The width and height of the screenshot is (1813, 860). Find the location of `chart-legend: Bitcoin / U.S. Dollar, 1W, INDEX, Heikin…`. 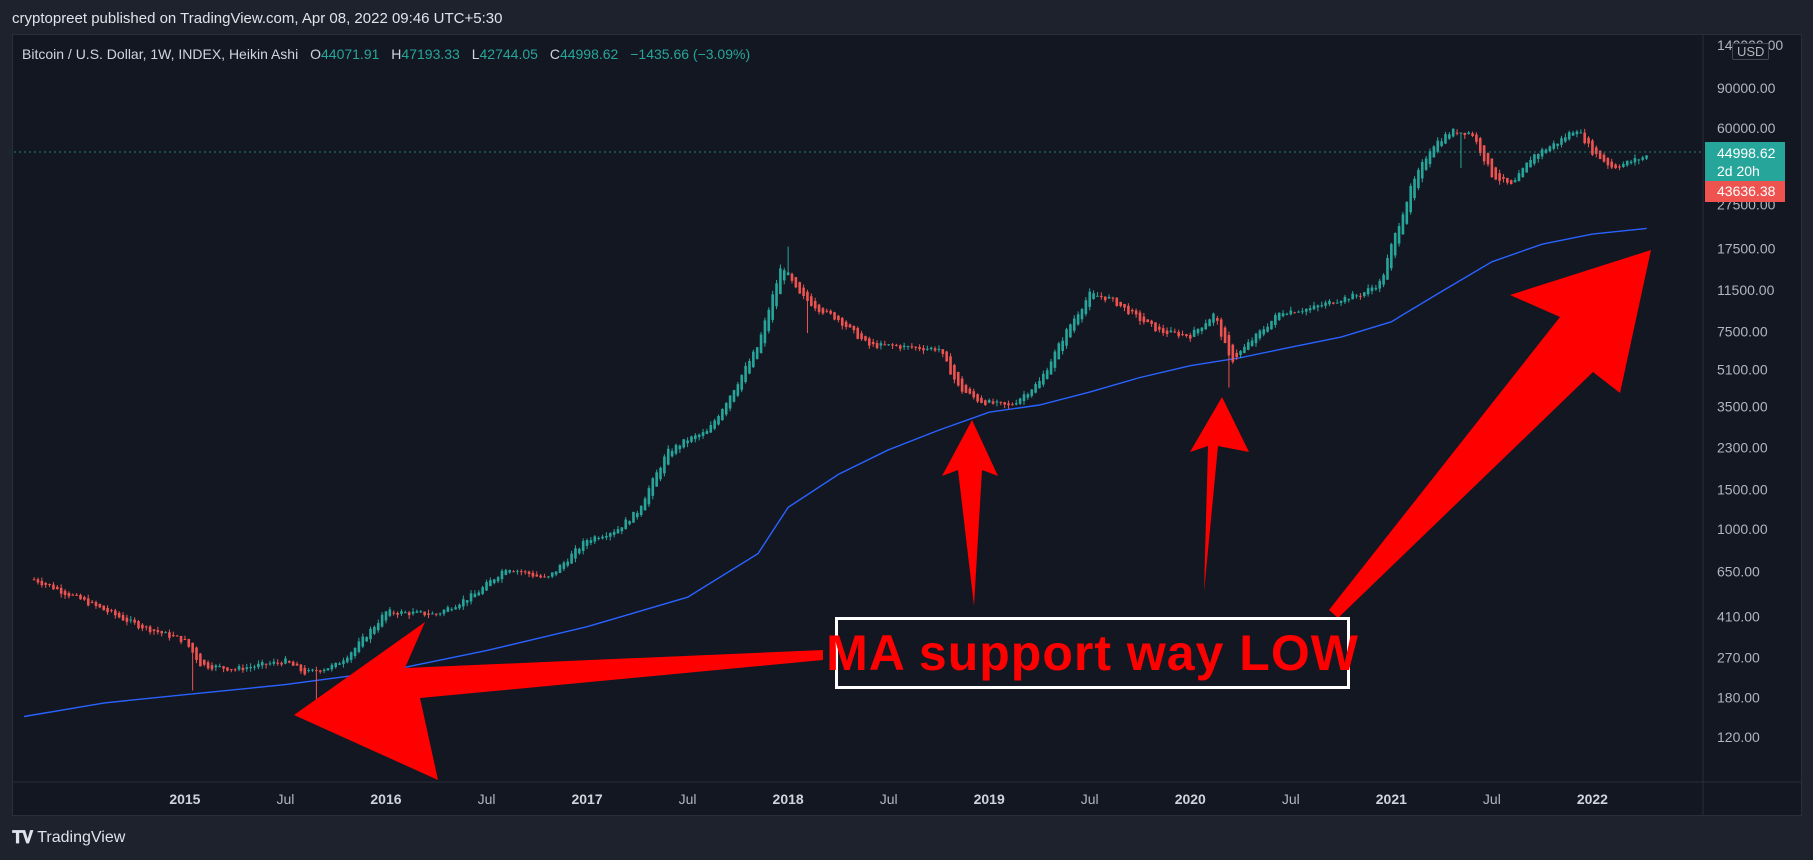

chart-legend: Bitcoin / U.S. Dollar, 1W, INDEX, Heikin… is located at coordinates (386, 54).